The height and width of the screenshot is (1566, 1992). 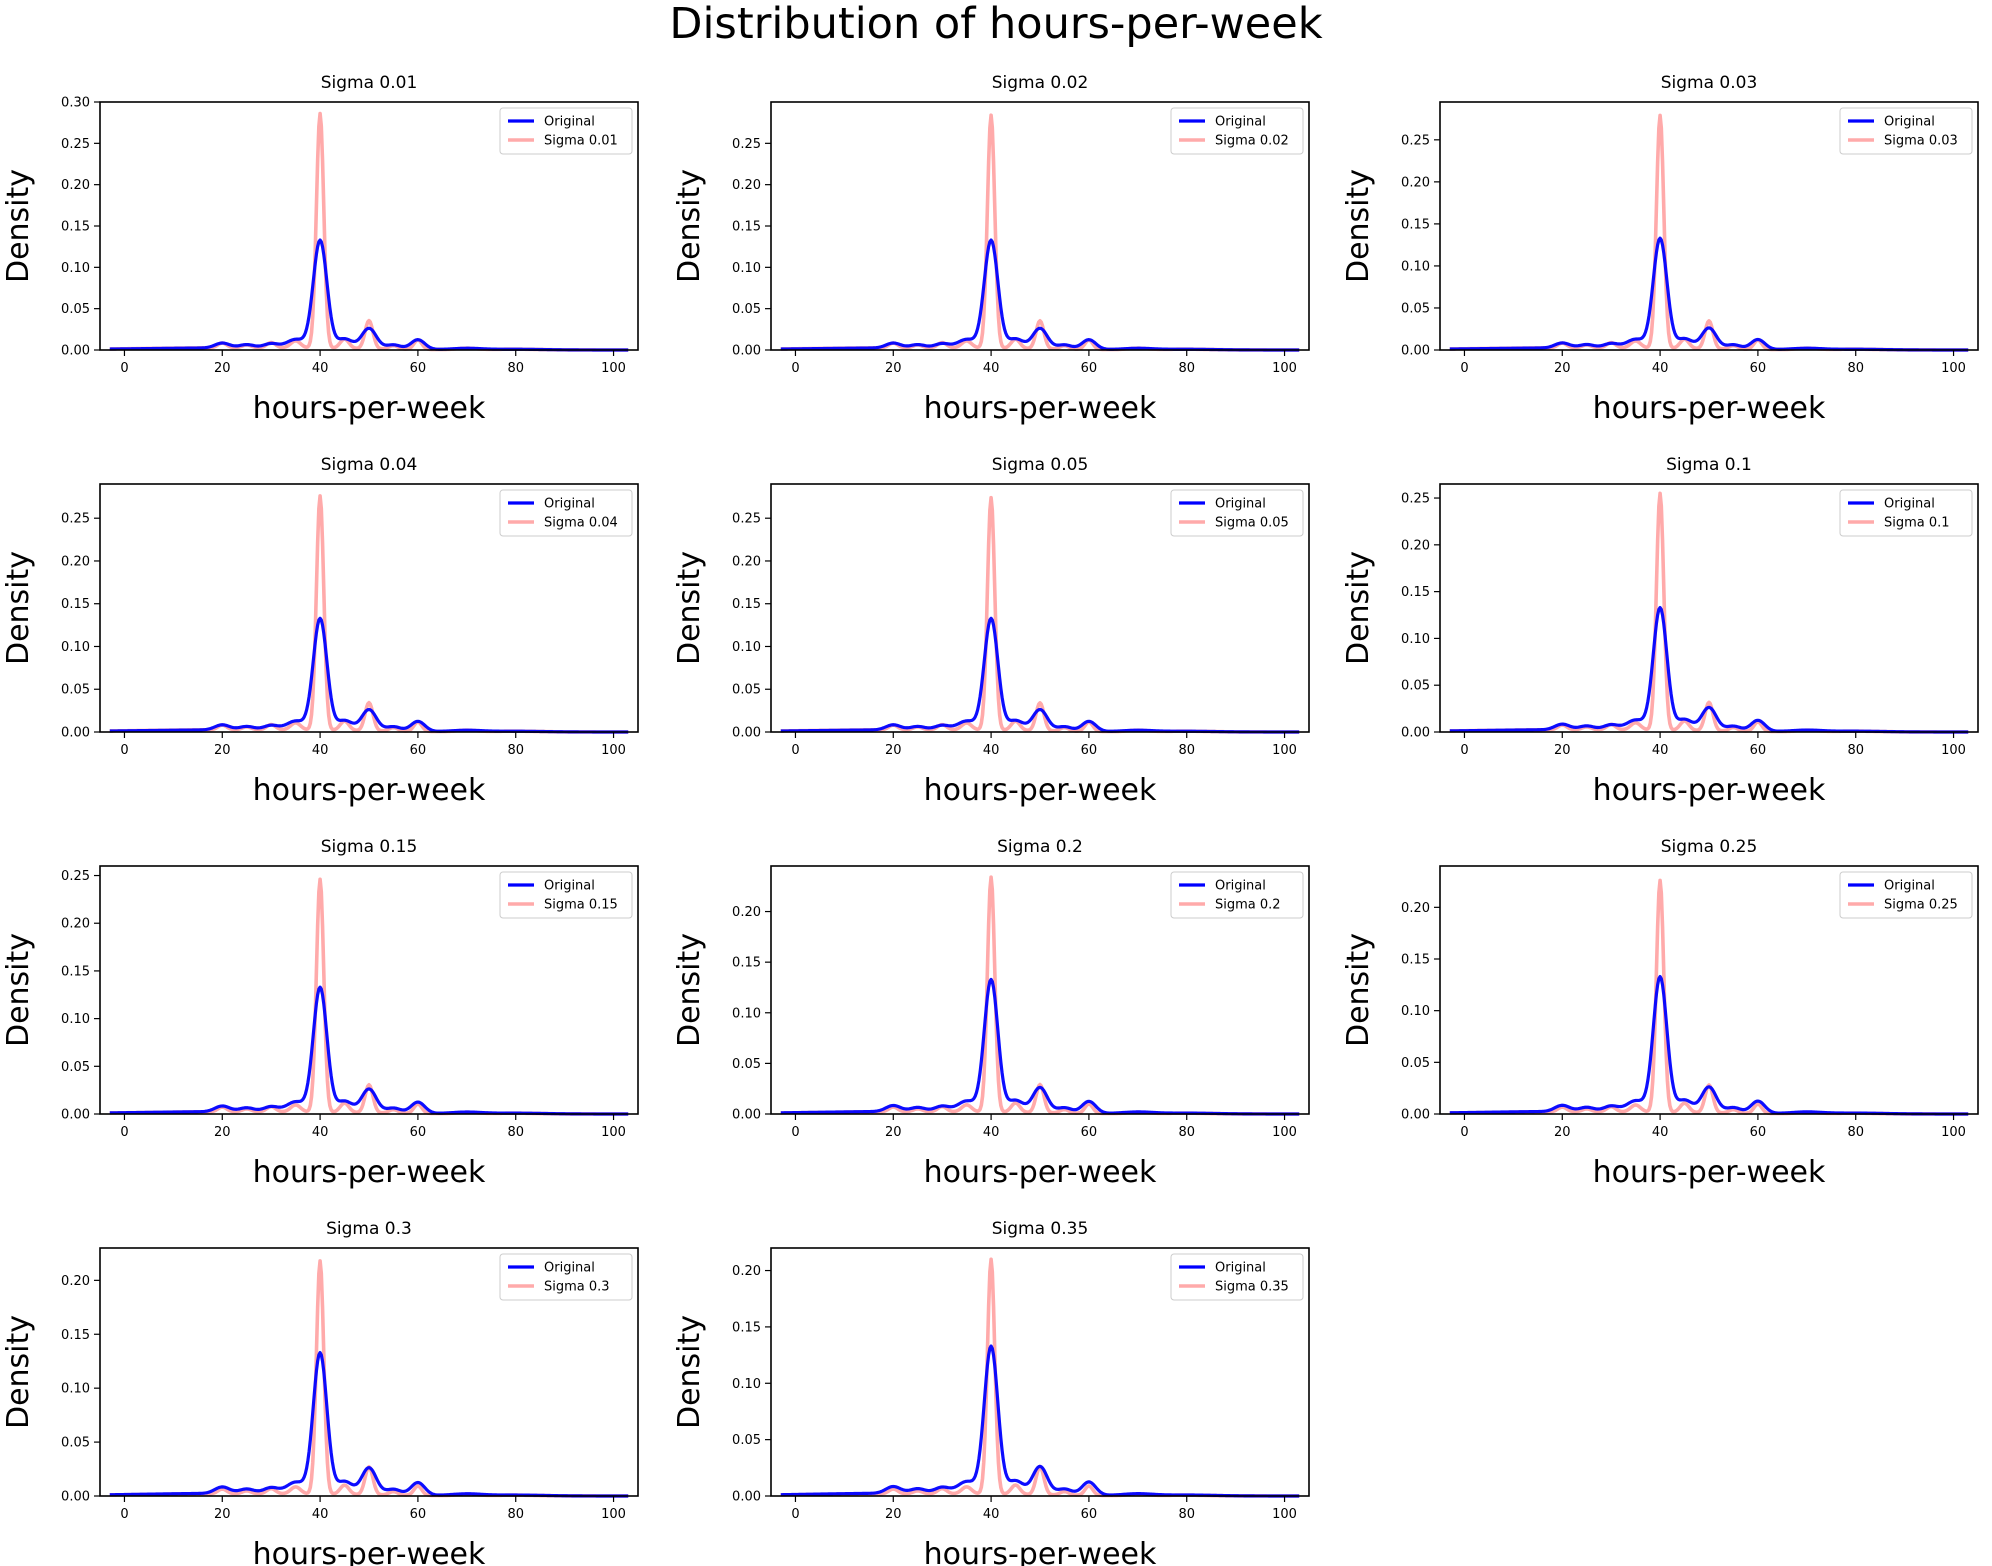 I want to click on subplot-title: Sigma 0.2, so click(x=1040, y=847).